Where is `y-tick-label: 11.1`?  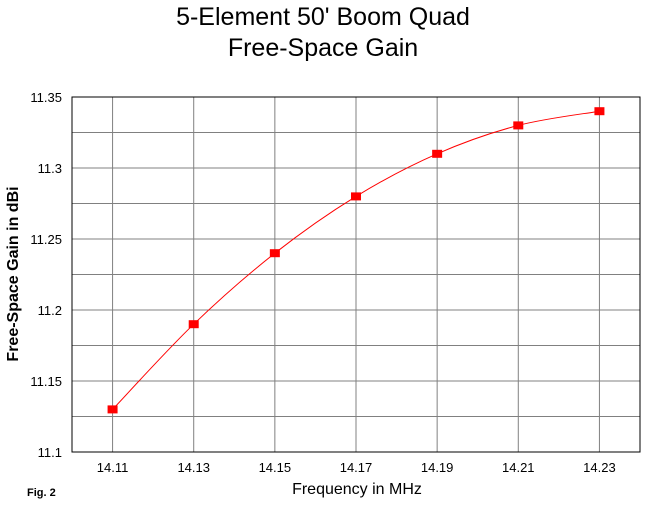
y-tick-label: 11.1 is located at coordinates (50, 452).